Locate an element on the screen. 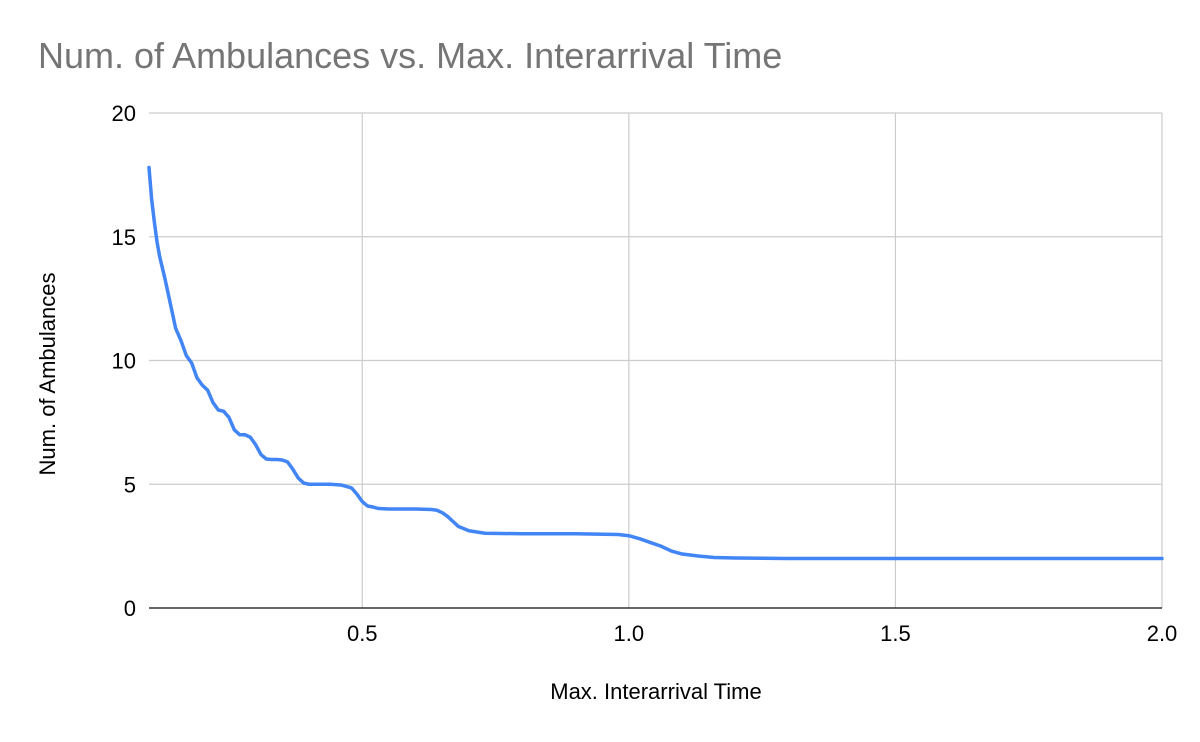 The height and width of the screenshot is (742, 1200). y-tick-label-4: 20 is located at coordinates (124, 113).